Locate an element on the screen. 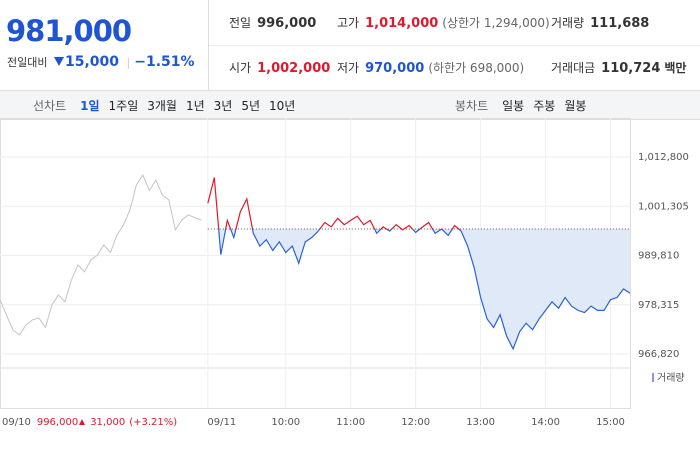 The height and width of the screenshot is (450, 700). x-tick-label: 12:00 is located at coordinates (415, 422).